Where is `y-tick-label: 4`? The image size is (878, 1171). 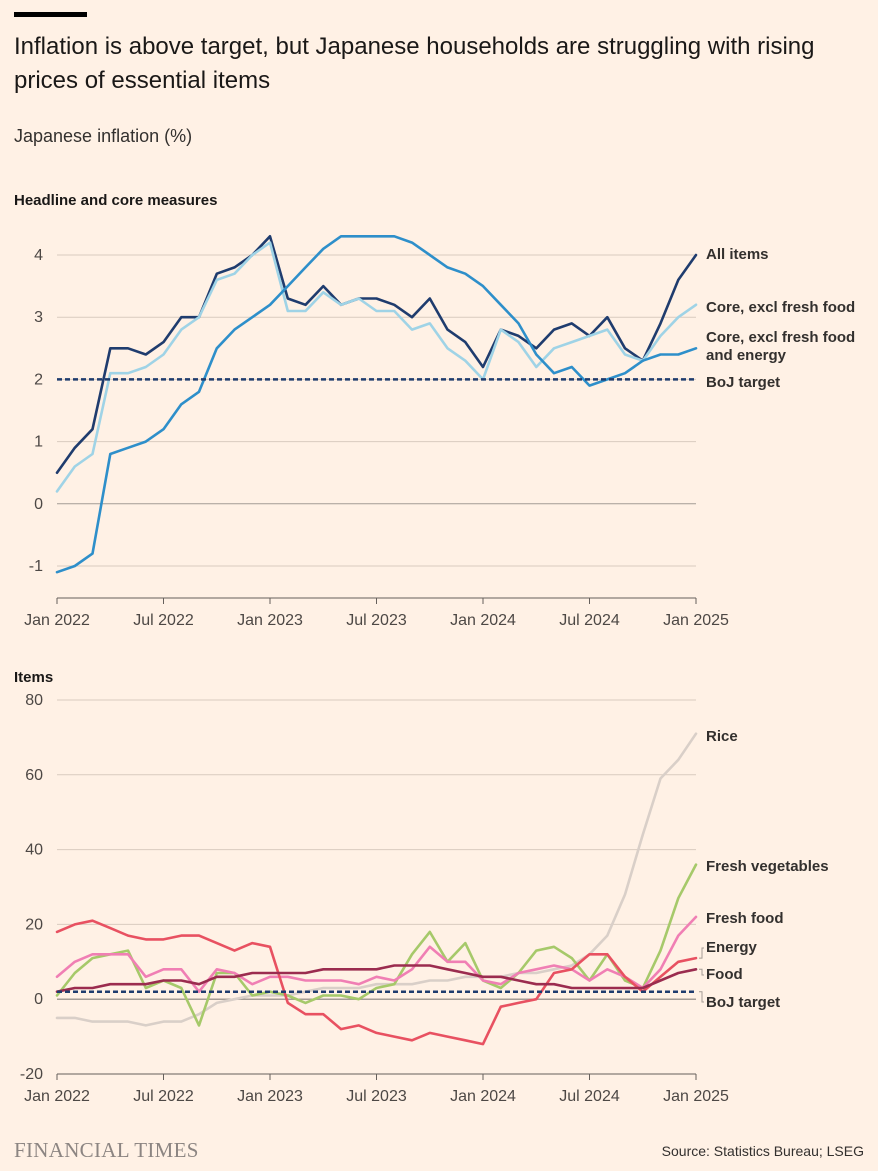
y-tick-label: 4 is located at coordinates (38, 255).